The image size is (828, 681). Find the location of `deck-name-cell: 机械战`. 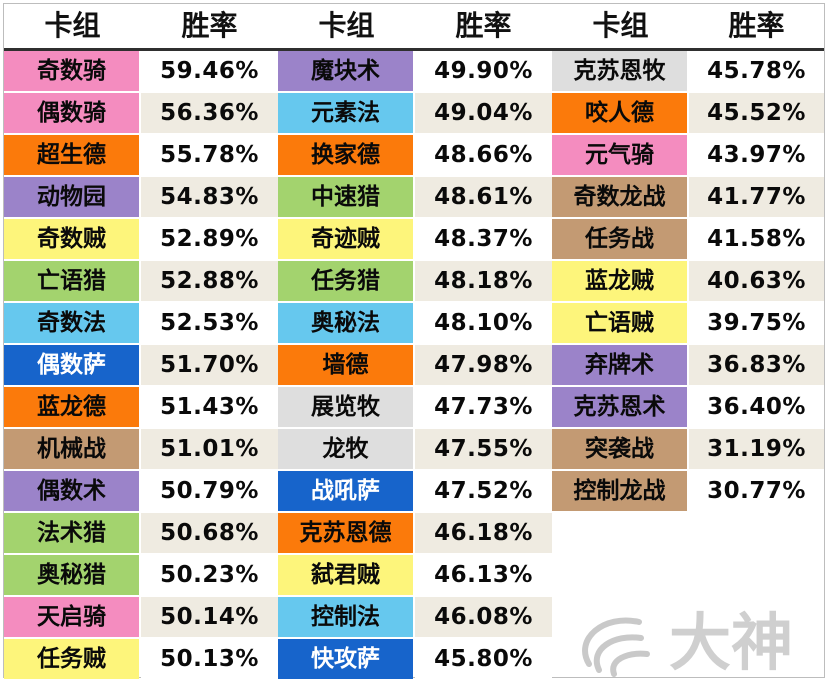

deck-name-cell: 机械战 is located at coordinates (71, 449).